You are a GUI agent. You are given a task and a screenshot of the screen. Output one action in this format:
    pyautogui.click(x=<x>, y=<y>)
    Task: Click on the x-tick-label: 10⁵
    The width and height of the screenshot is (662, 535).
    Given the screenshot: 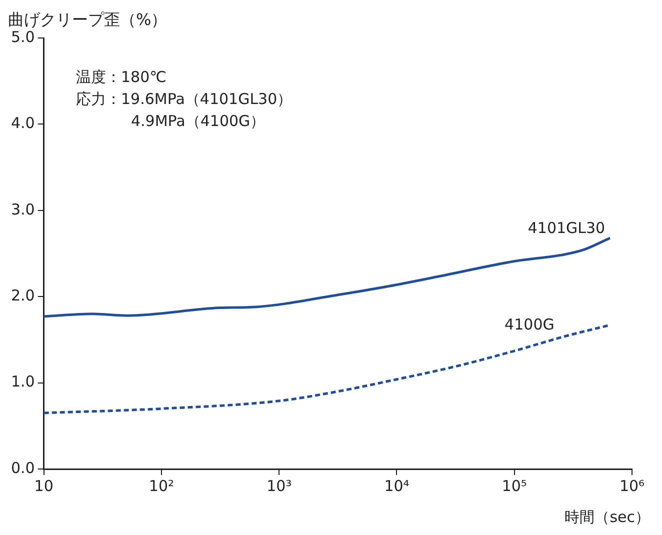 What is the action you would take?
    pyautogui.click(x=514, y=485)
    